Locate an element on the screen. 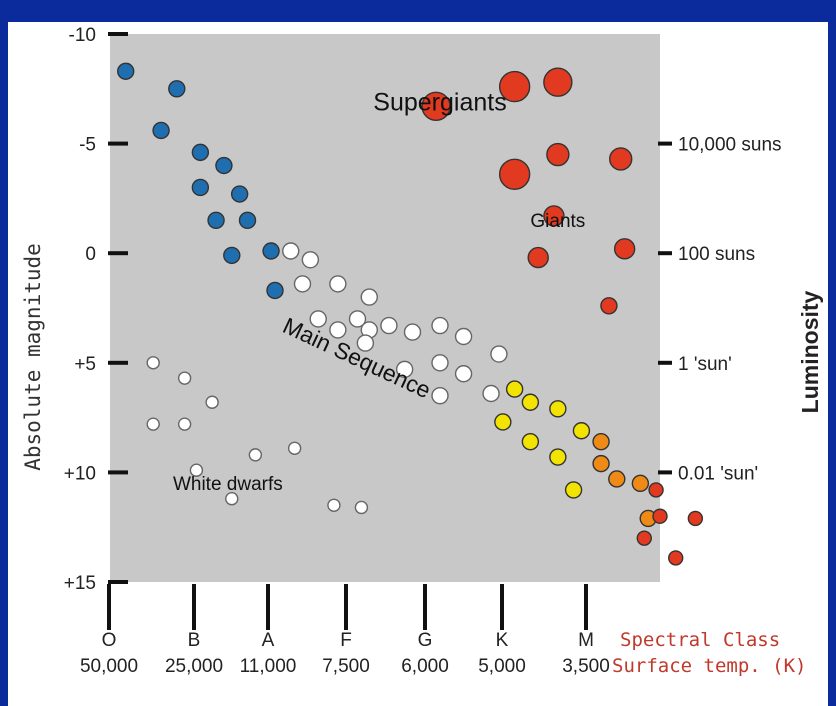 The width and height of the screenshot is (836, 706). left-tick-label: -5 is located at coordinates (87, 145).